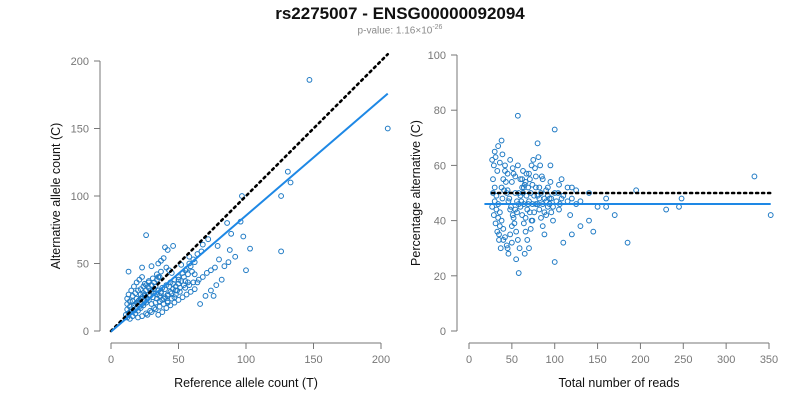 The image size is (800, 400). I want to click on p-value-exponent: -26, so click(437, 27).